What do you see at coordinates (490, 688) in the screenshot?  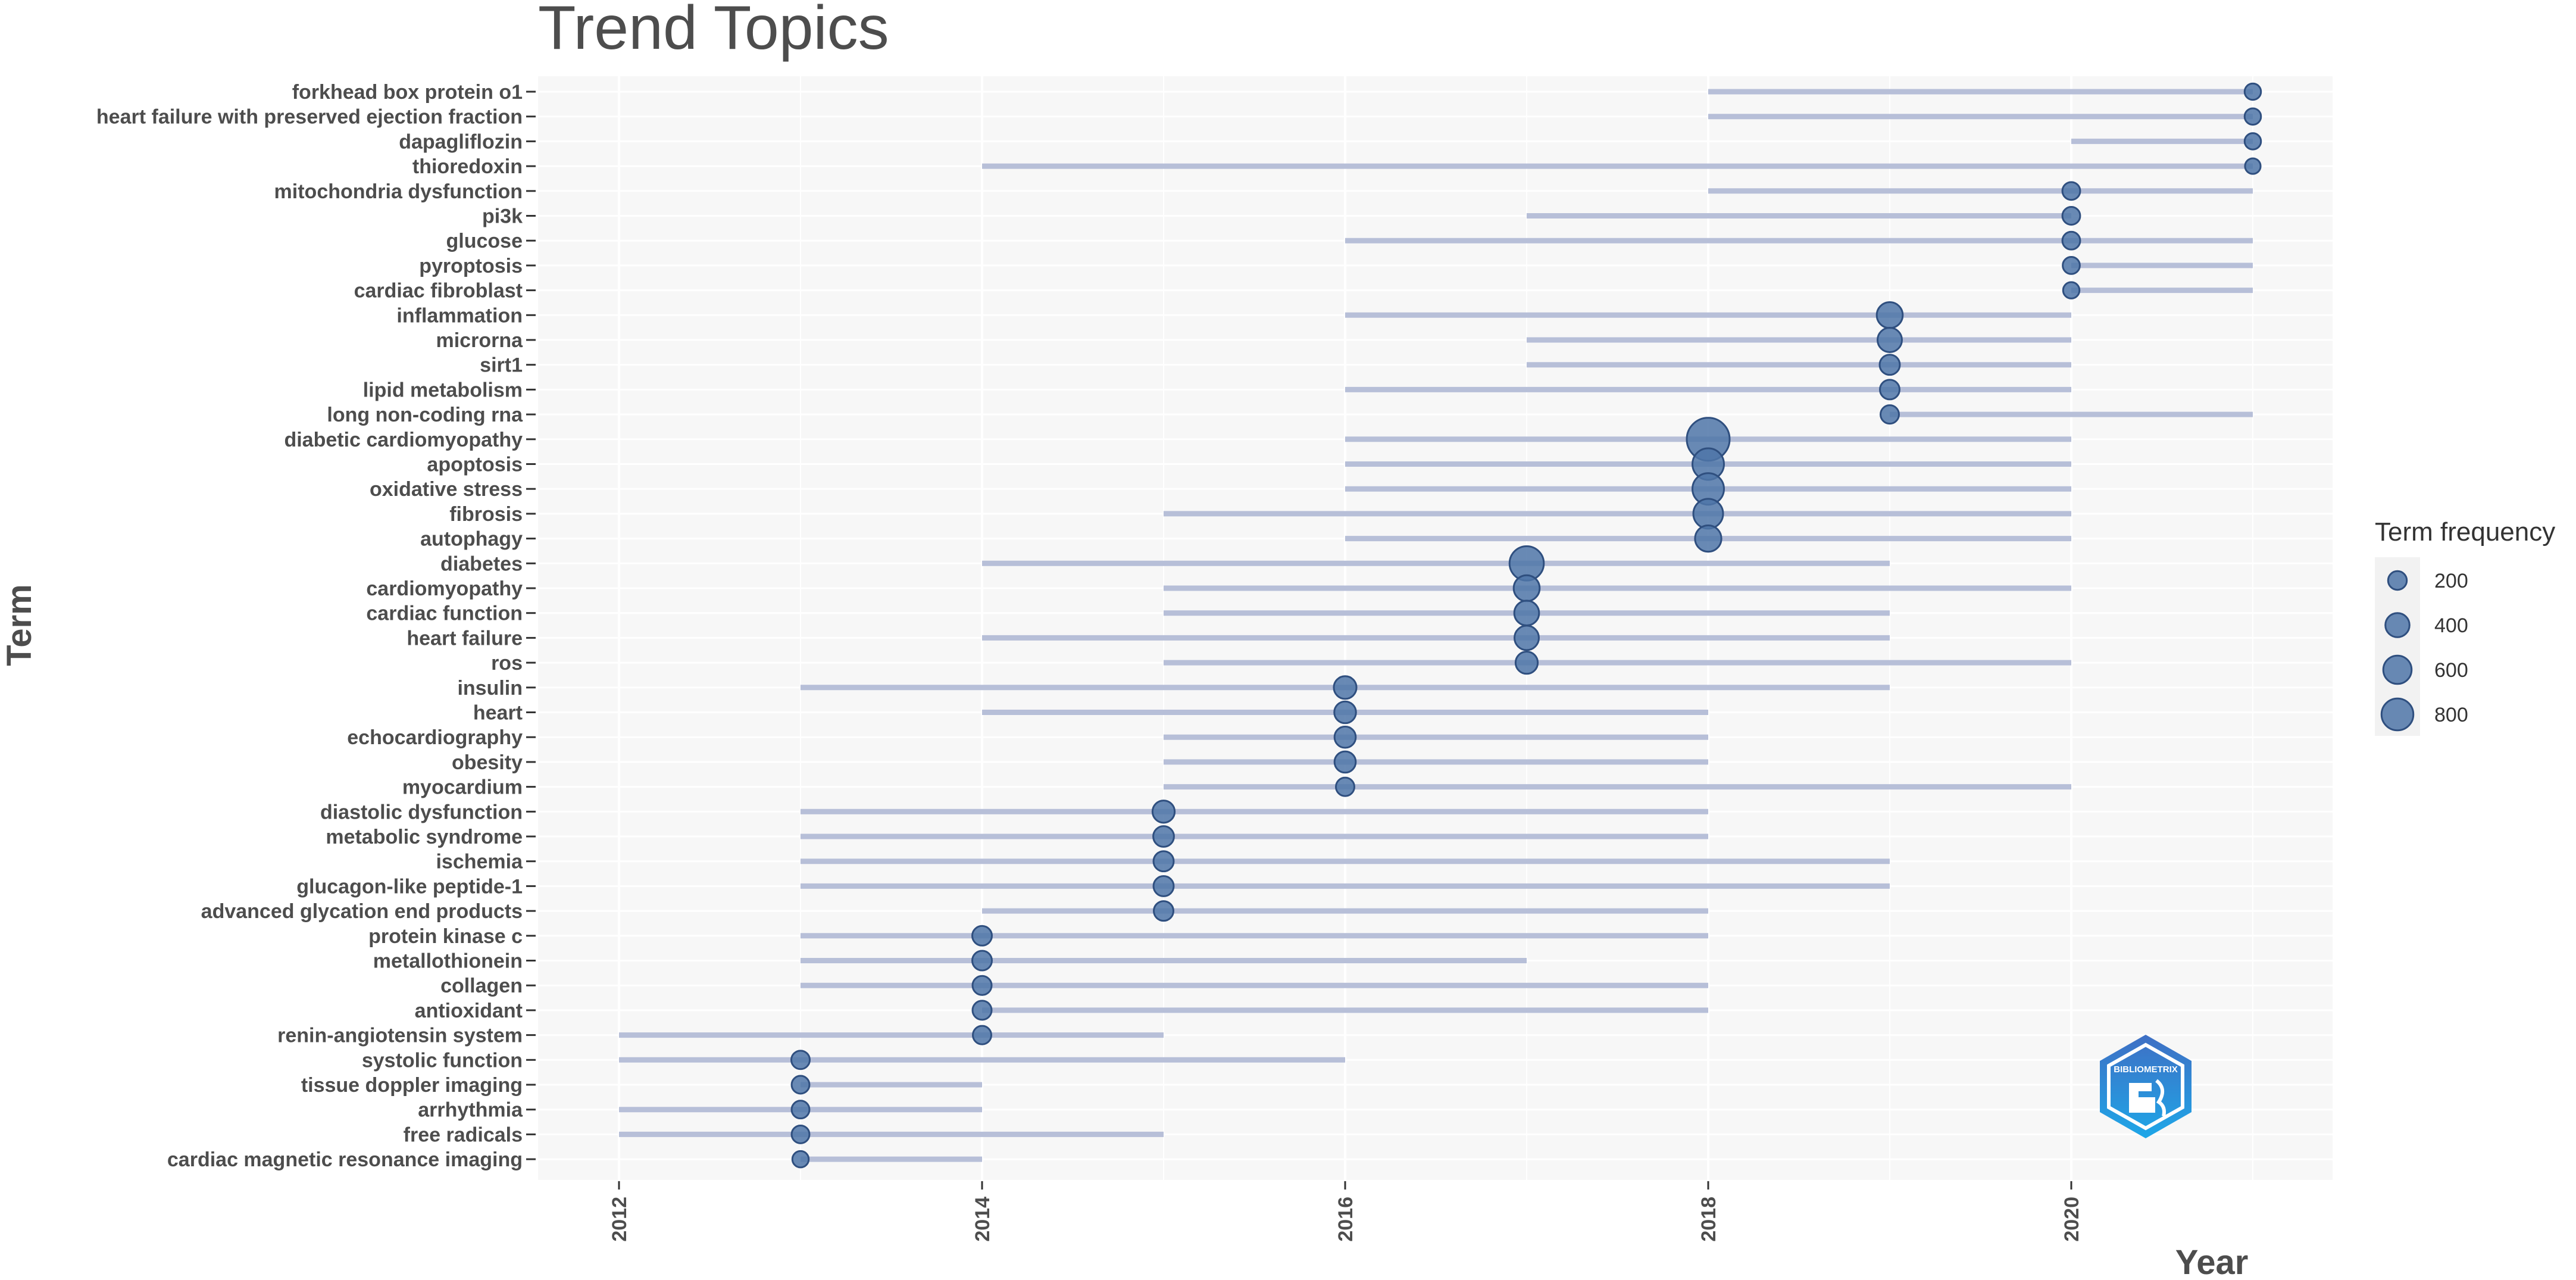 I see `y-tick-label: insulin` at bounding box center [490, 688].